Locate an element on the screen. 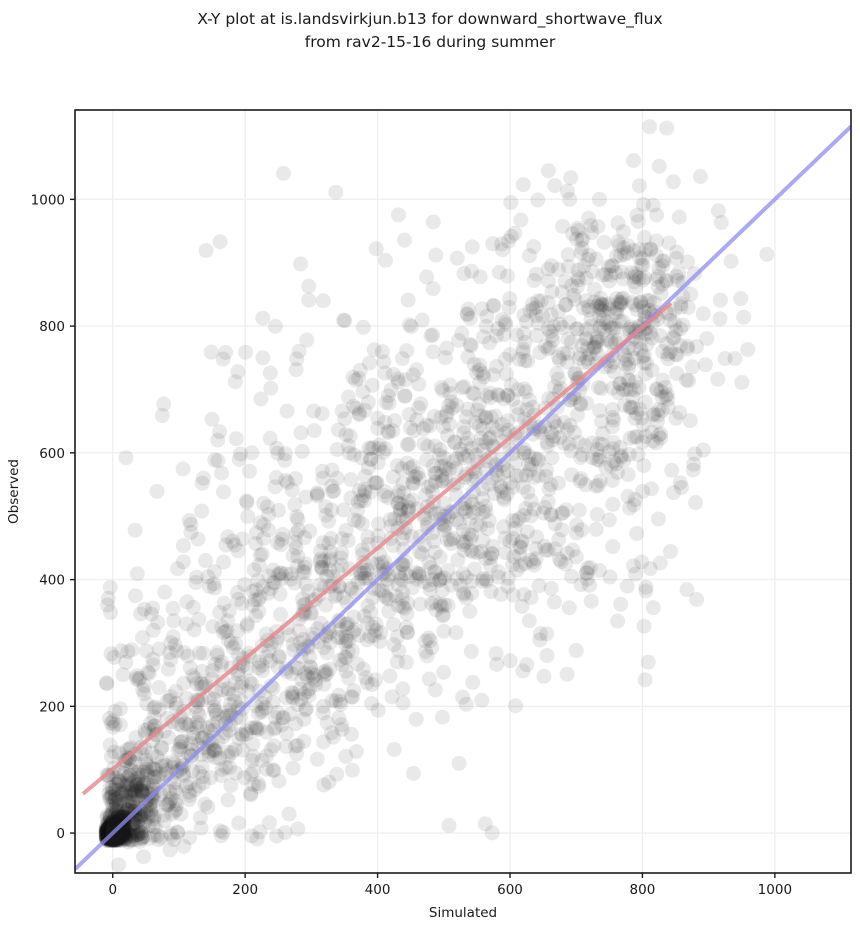 The image size is (860, 934). x-tick-label: 800 is located at coordinates (643, 890).